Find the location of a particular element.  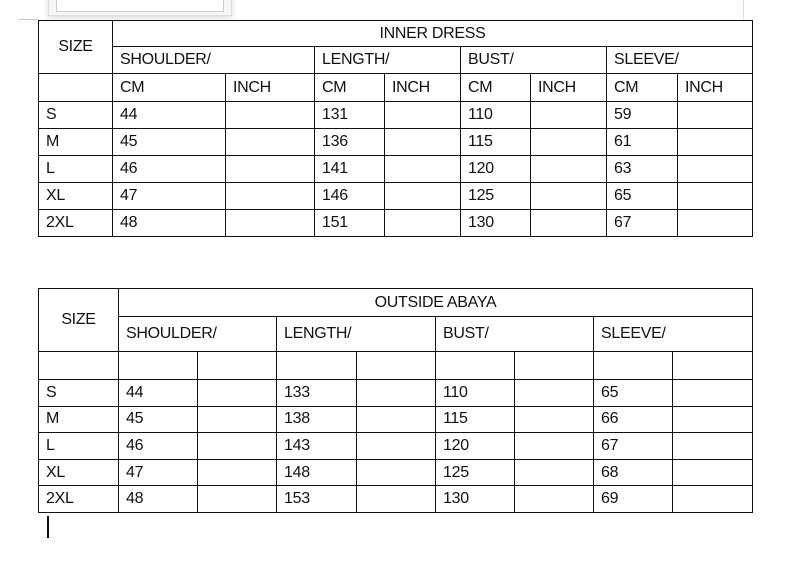

value-cell: 63 is located at coordinates (642, 169).